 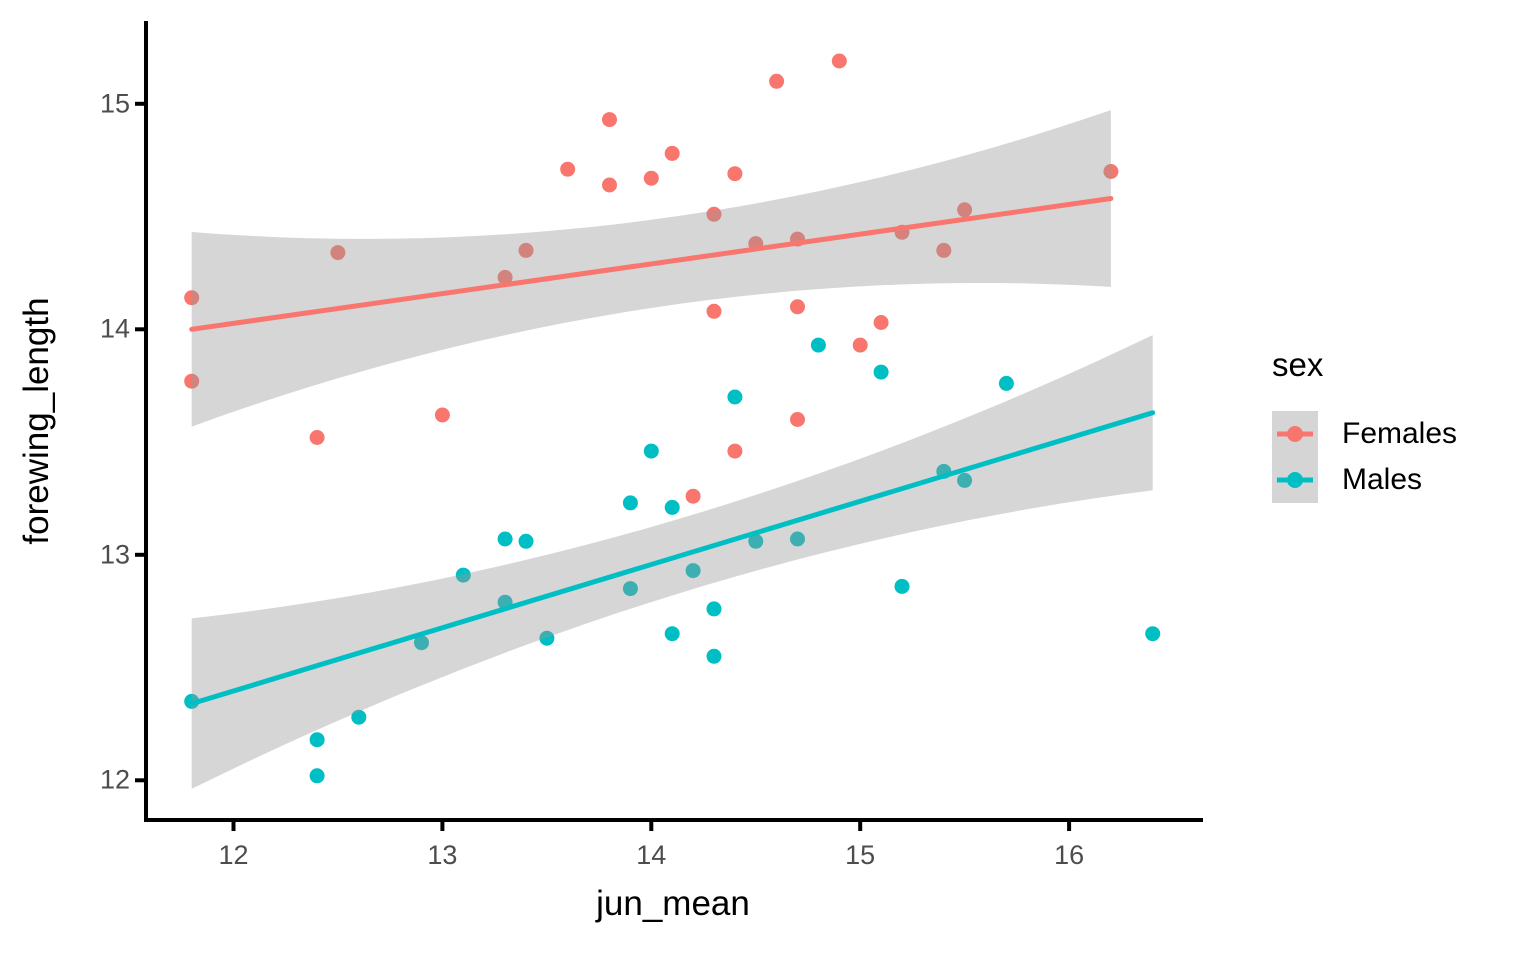 What do you see at coordinates (673, 820) in the screenshot?
I see `x-axis-line` at bounding box center [673, 820].